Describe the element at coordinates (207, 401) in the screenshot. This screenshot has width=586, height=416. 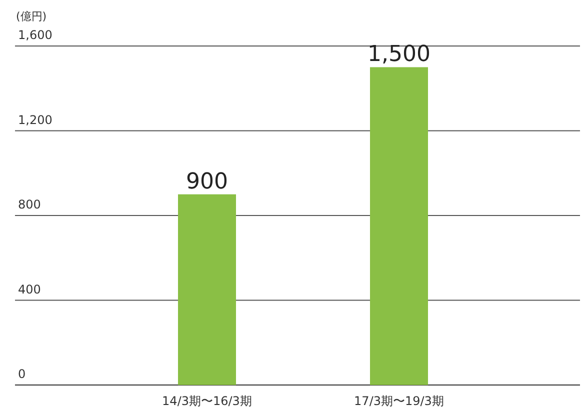
I see `x-tick-label: 14/3期〜16/3期` at that location.